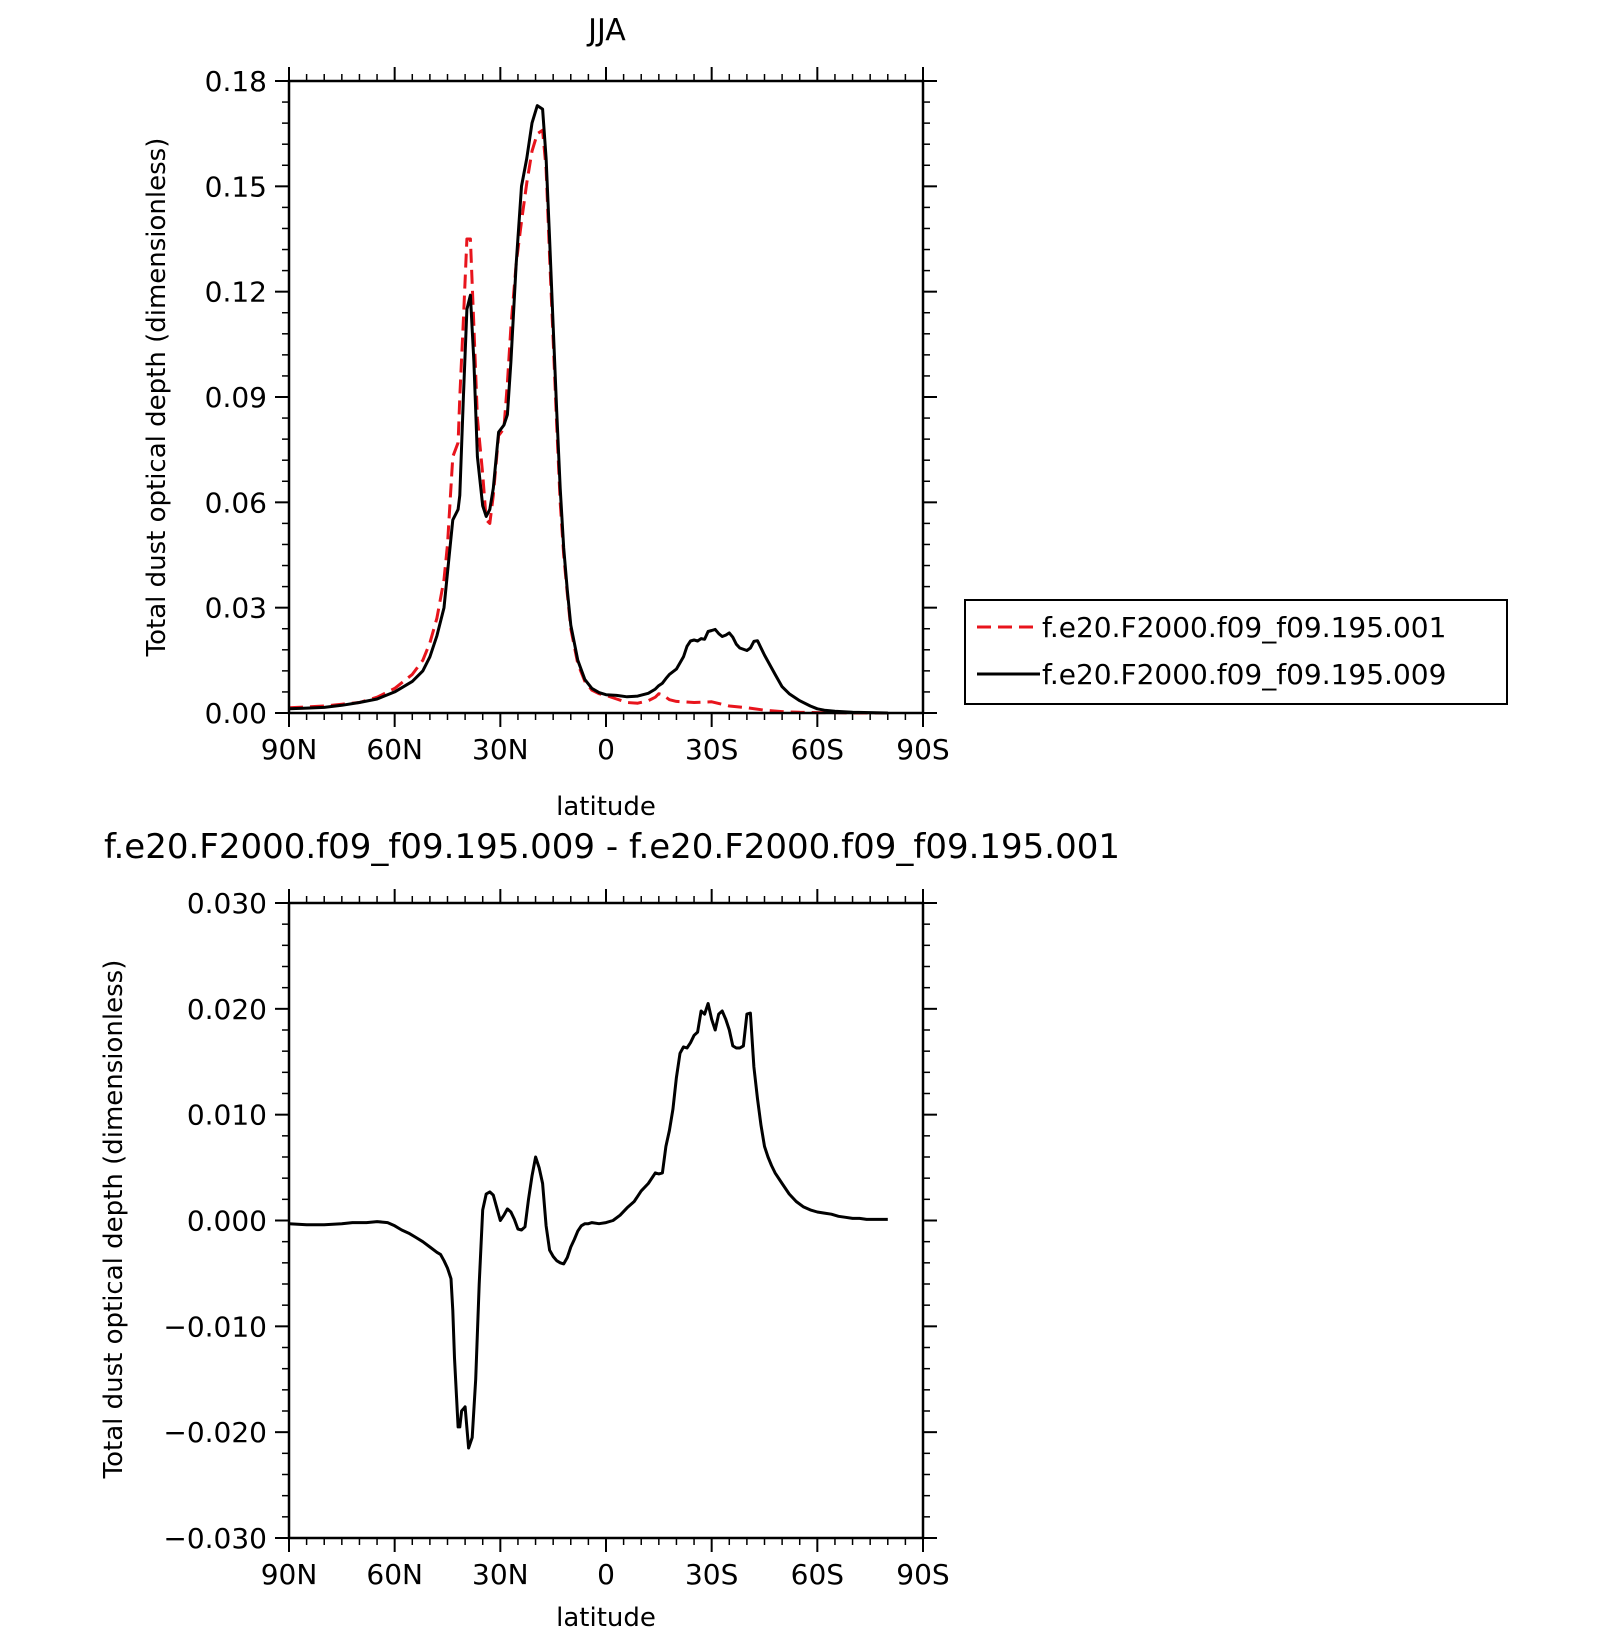  I want to click on bottom-x-tick-label: 60S, so click(817, 1574).